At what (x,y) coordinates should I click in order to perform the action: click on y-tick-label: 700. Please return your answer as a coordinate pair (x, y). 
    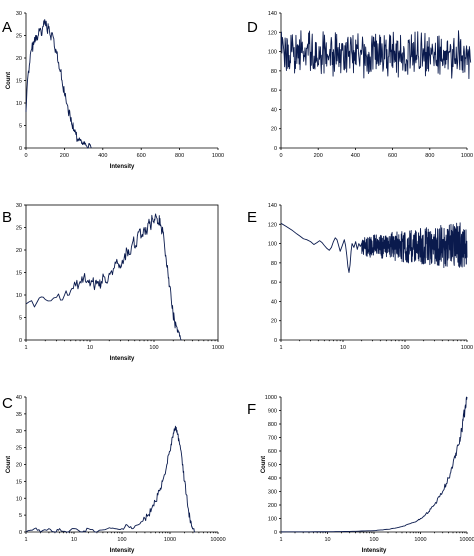
    Looking at the image, I should click on (272, 439).